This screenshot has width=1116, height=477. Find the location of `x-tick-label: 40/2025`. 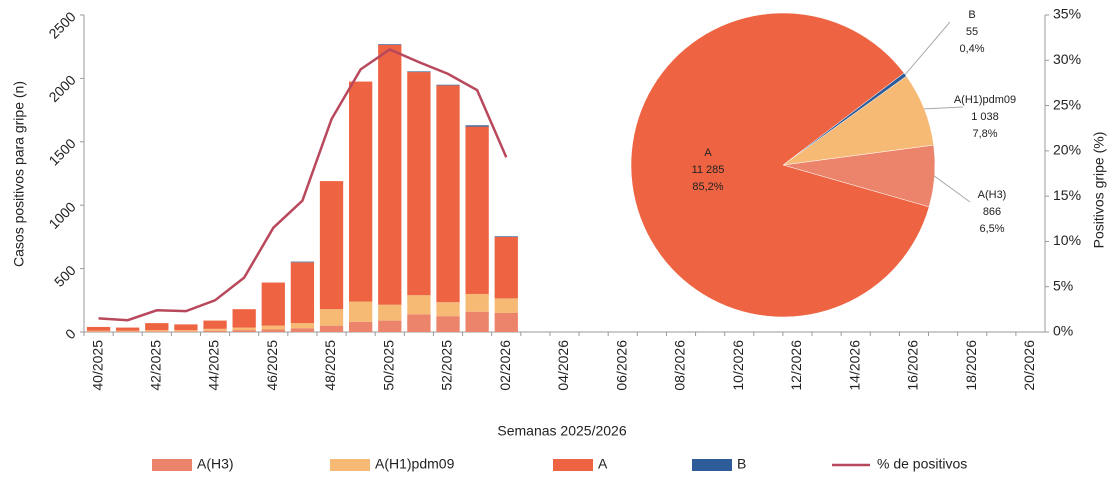

x-tick-label: 40/2025 is located at coordinates (97, 365).